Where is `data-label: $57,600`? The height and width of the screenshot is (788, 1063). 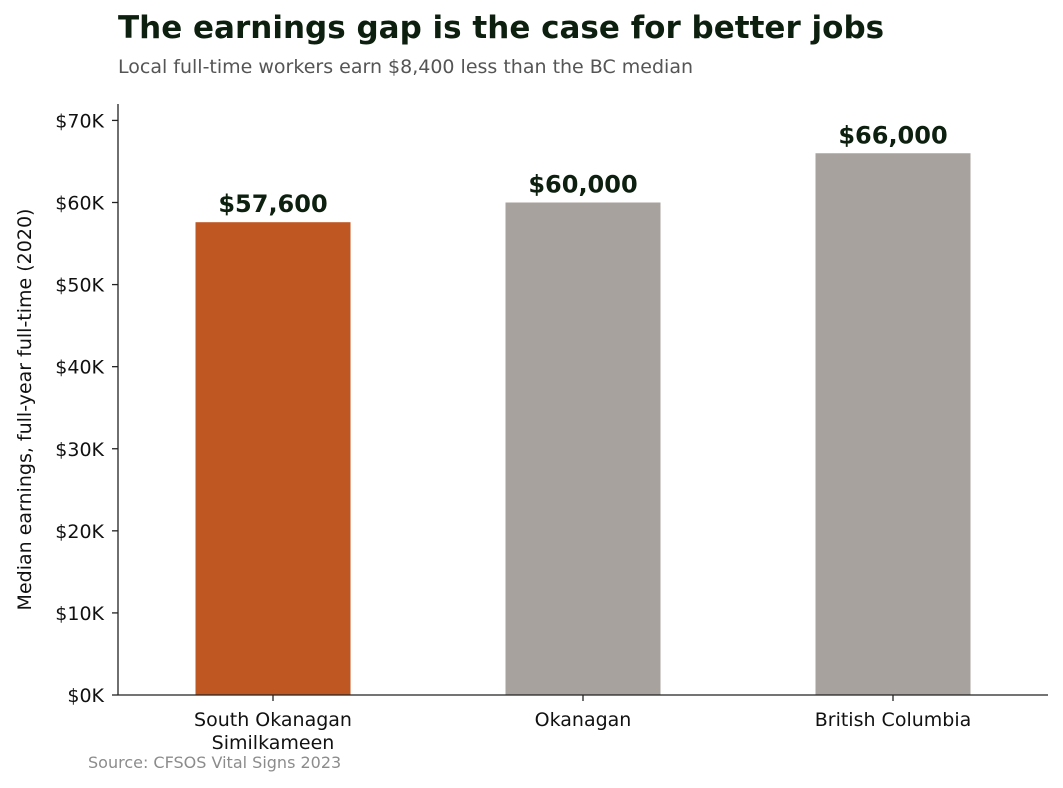 data-label: $57,600 is located at coordinates (272, 204).